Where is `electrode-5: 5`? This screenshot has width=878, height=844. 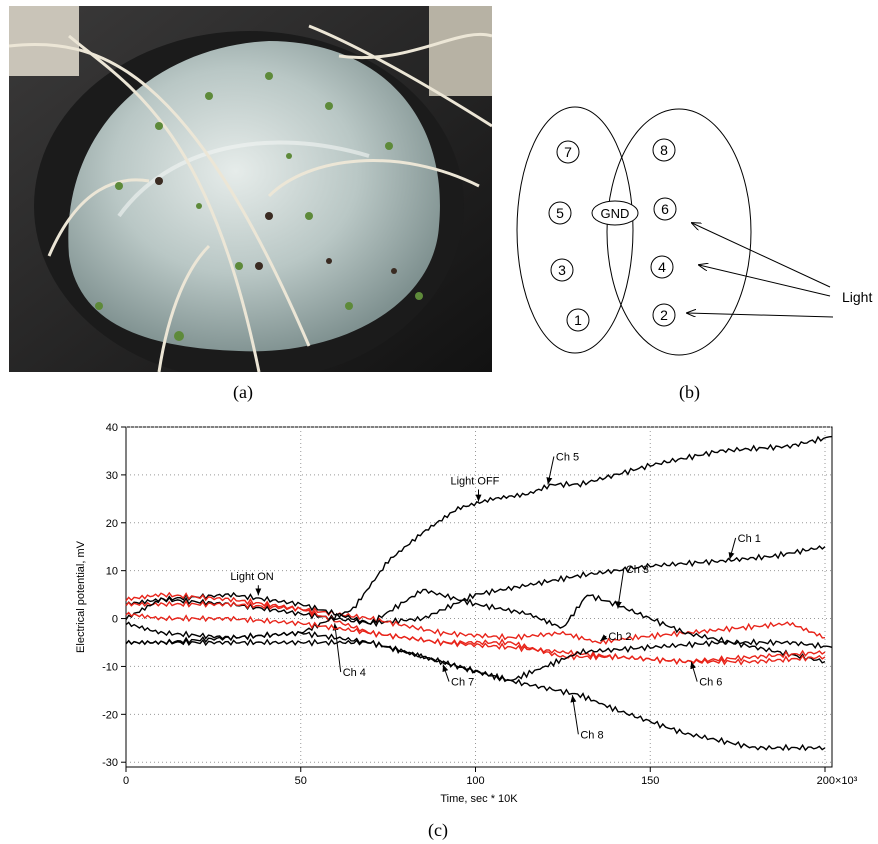
electrode-5: 5 is located at coordinates (560, 213).